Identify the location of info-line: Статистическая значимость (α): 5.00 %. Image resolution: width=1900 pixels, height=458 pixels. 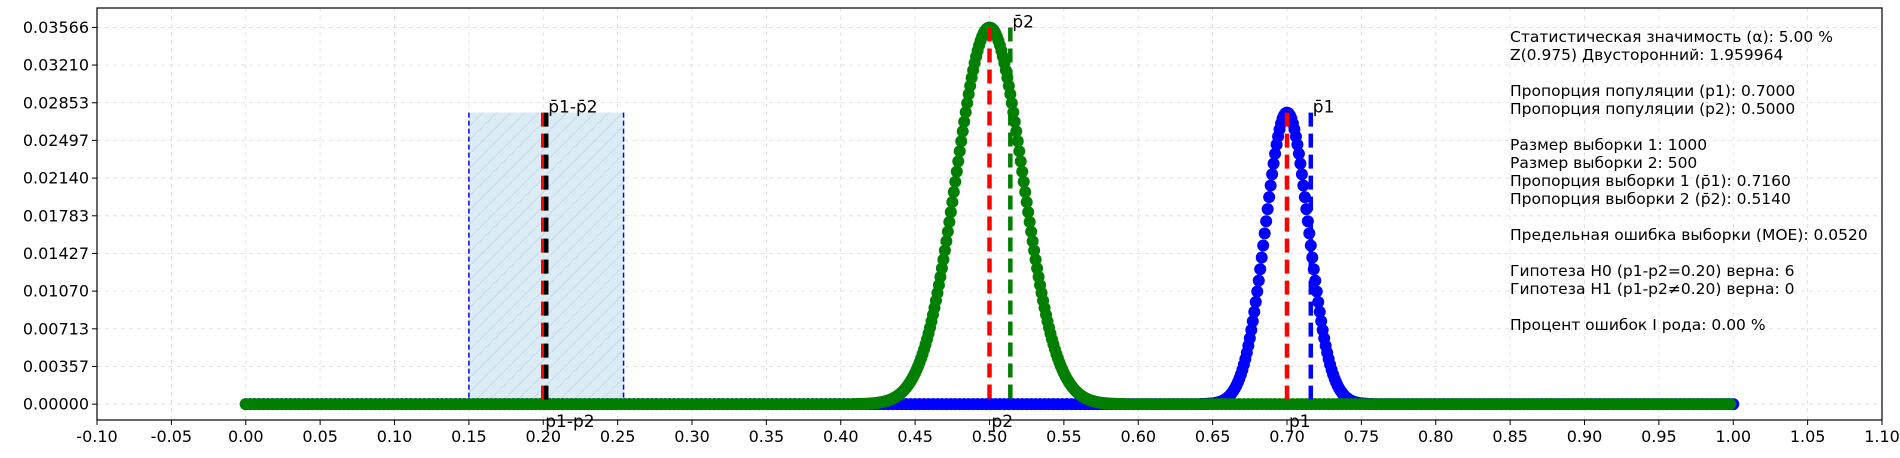
(1671, 37).